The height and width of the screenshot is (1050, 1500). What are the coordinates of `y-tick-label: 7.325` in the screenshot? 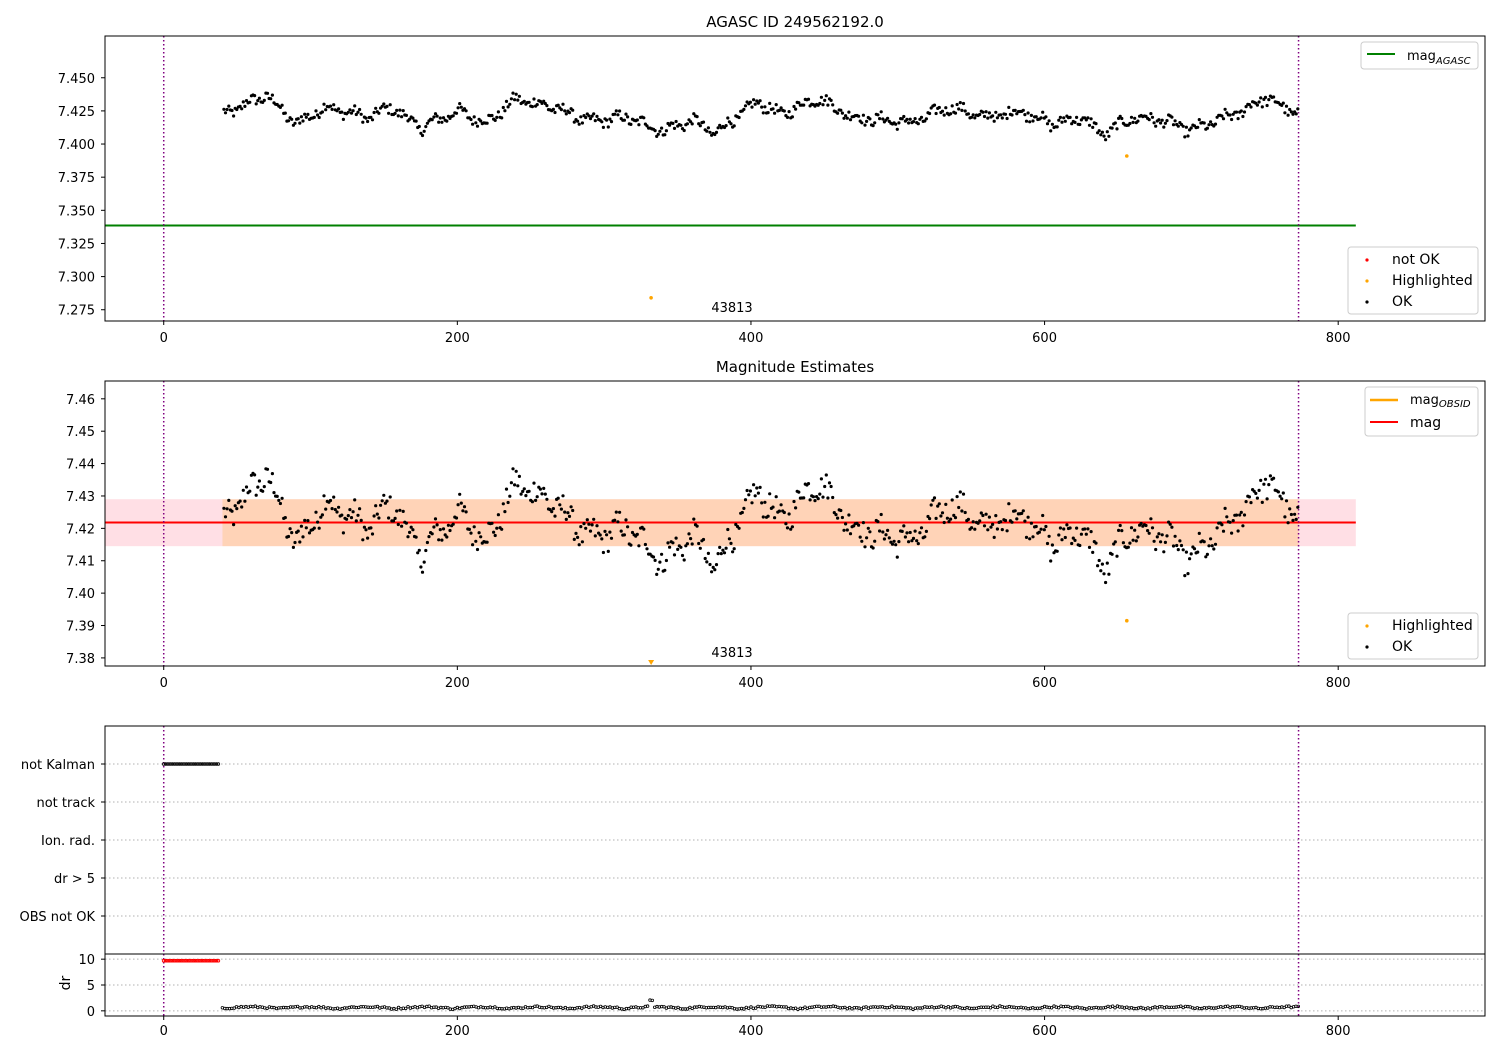 It's located at (76, 244).